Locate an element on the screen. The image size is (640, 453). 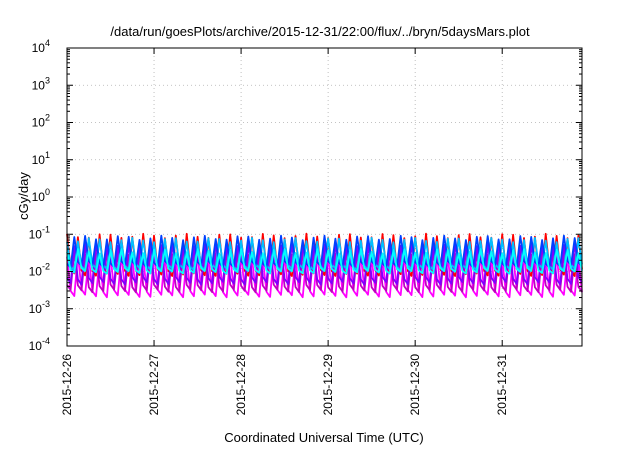
x-axis-label: Coordinated Universal Time (UTC) is located at coordinates (323, 437).